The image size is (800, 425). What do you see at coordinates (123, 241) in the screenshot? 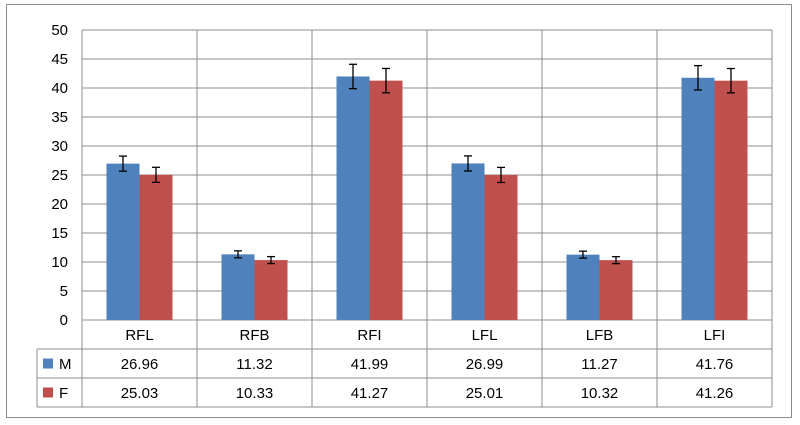
I see `bar-M-RFL` at bounding box center [123, 241].